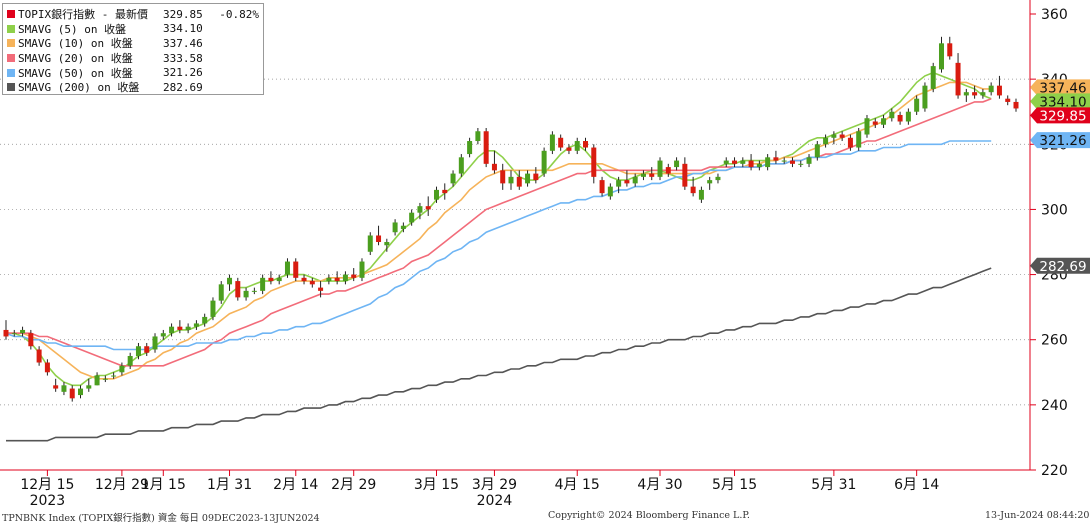 Image resolution: width=1090 pixels, height=524 pixels. Describe the element at coordinates (1054, 406) in the screenshot. I see `y-tick-label: 240` at that location.